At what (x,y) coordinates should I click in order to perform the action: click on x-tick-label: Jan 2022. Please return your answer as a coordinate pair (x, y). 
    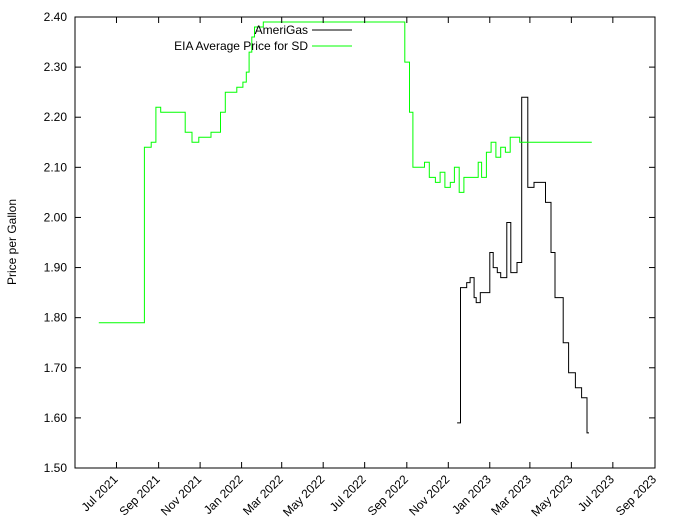
    Looking at the image, I should click on (223, 494).